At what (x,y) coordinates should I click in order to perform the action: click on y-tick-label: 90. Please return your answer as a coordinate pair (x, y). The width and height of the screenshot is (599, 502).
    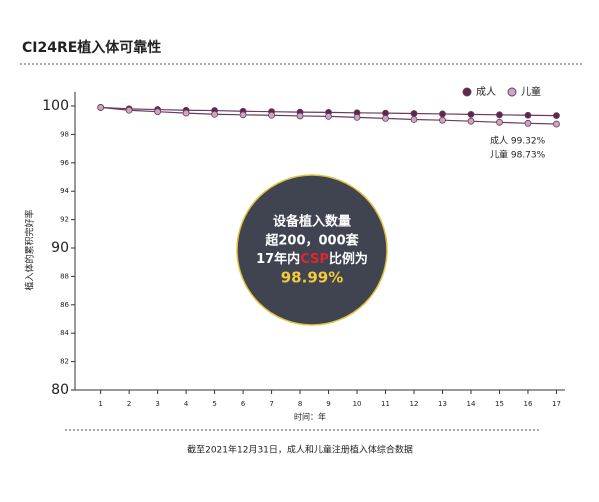
    Looking at the image, I should click on (60, 248).